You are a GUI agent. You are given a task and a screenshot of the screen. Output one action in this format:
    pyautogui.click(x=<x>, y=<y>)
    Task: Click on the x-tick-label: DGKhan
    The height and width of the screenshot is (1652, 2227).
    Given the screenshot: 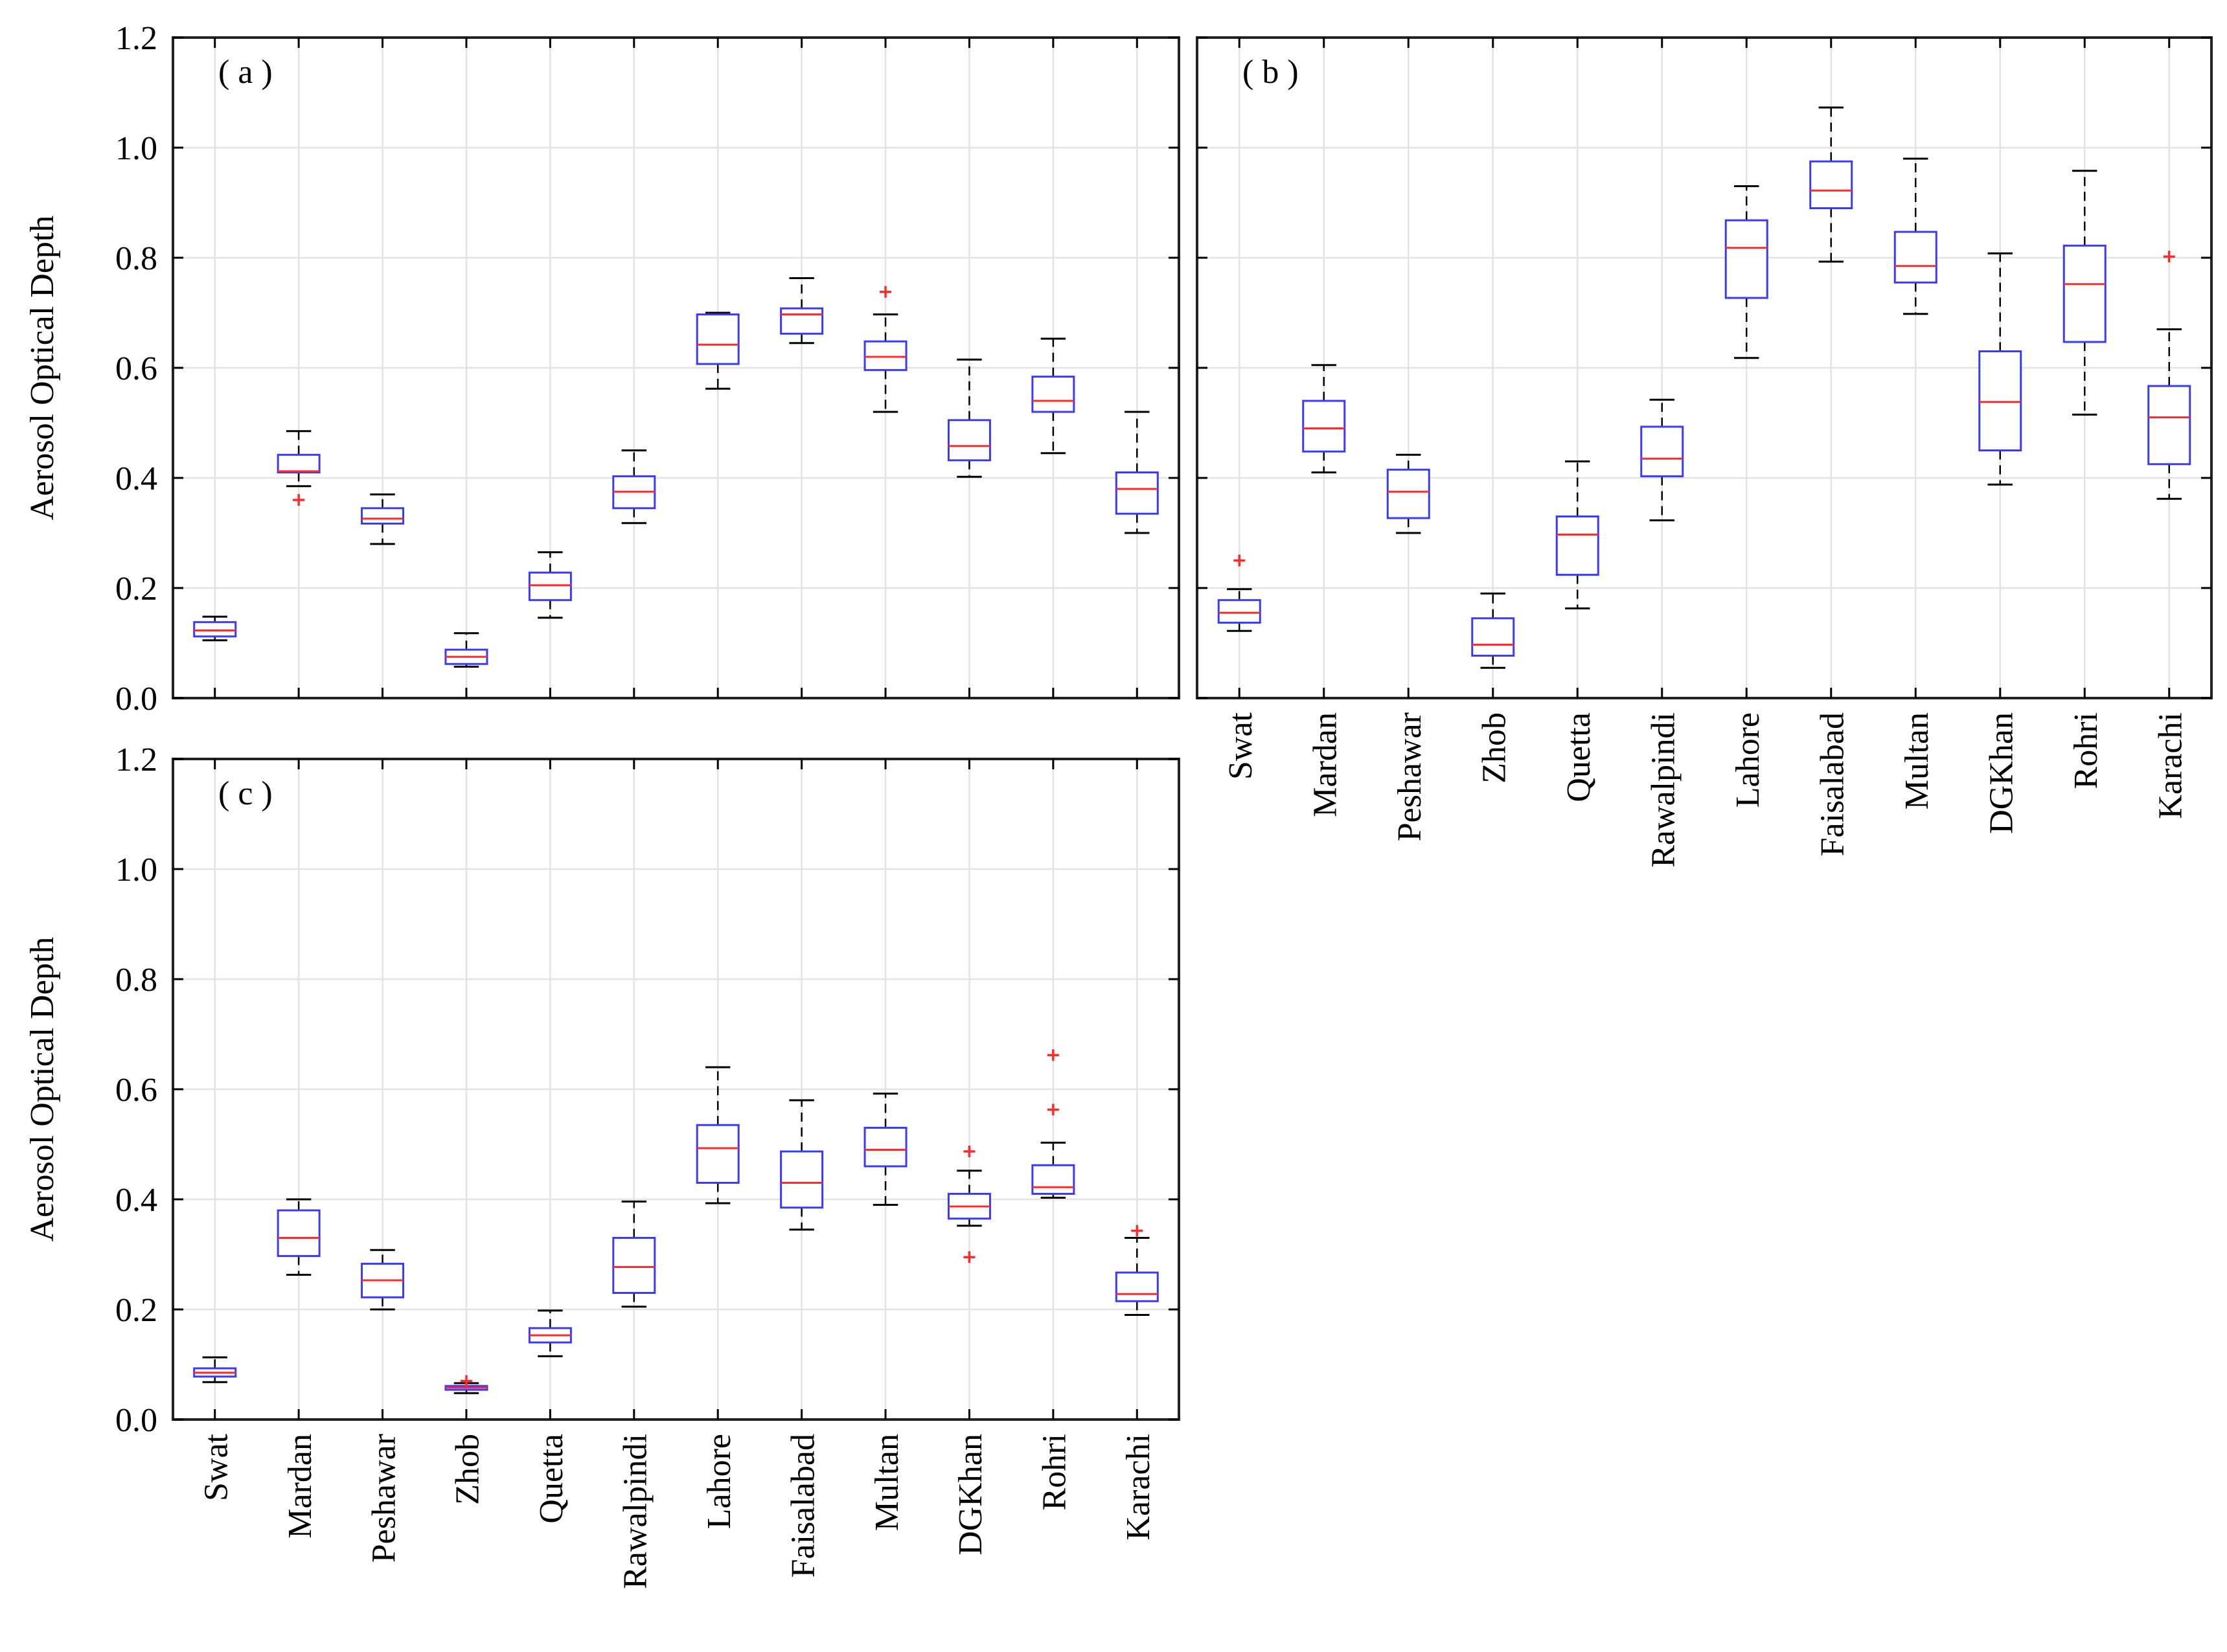 What is the action you would take?
    pyautogui.click(x=971, y=1495)
    